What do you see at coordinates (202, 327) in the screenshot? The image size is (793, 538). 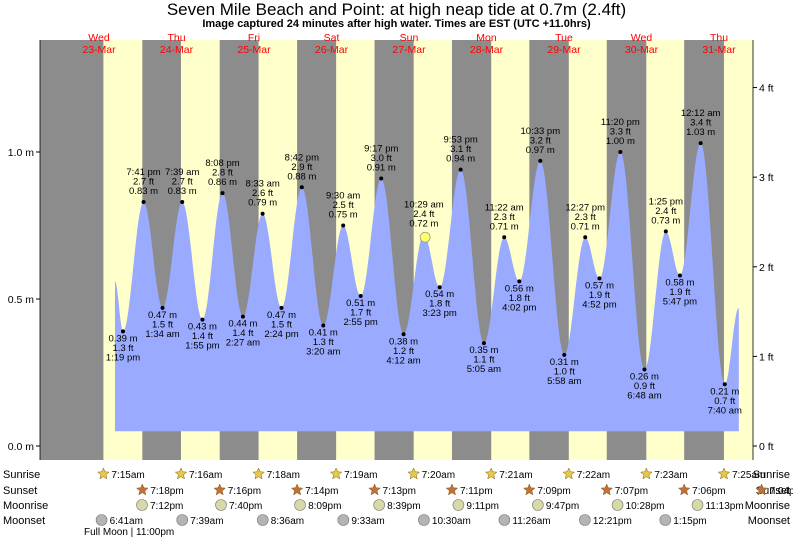 I see `tide-height-m-label: 0.43 m` at bounding box center [202, 327].